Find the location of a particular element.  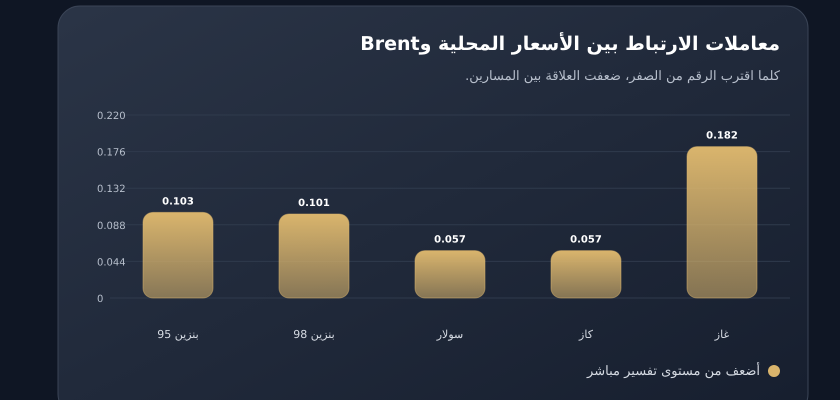

y-tick-label: 0.220 is located at coordinates (111, 116).